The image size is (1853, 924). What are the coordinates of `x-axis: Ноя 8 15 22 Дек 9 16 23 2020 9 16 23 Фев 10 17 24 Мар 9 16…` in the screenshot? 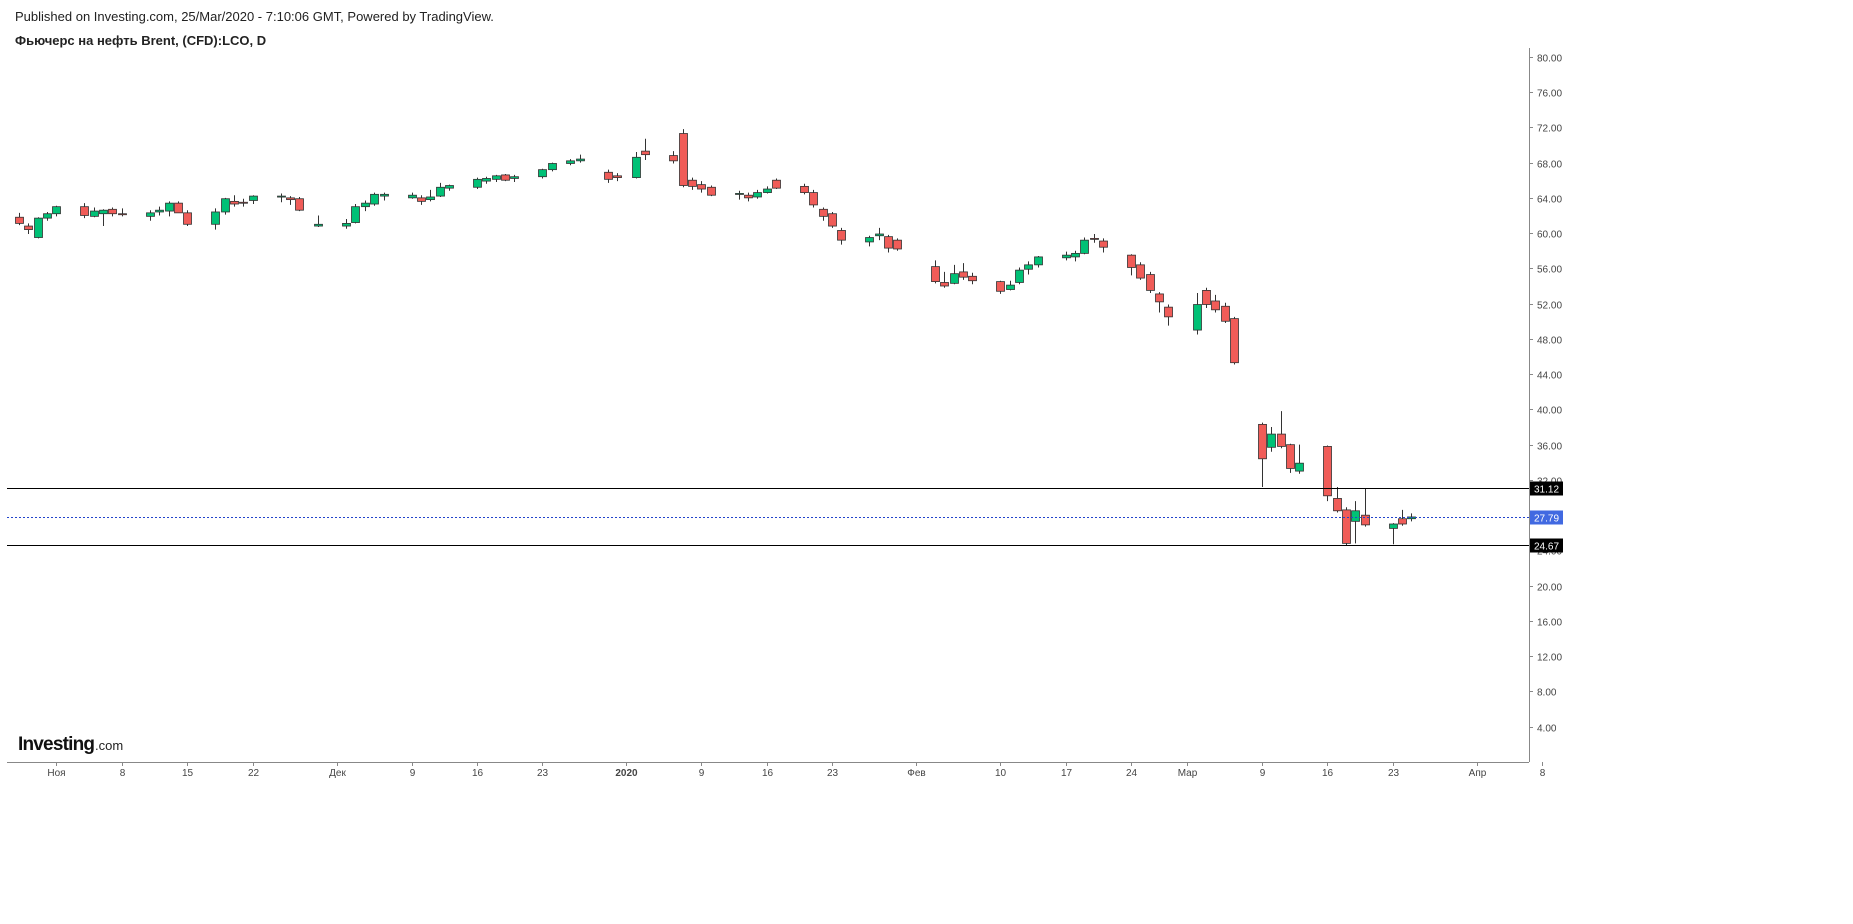 It's located at (796, 770).